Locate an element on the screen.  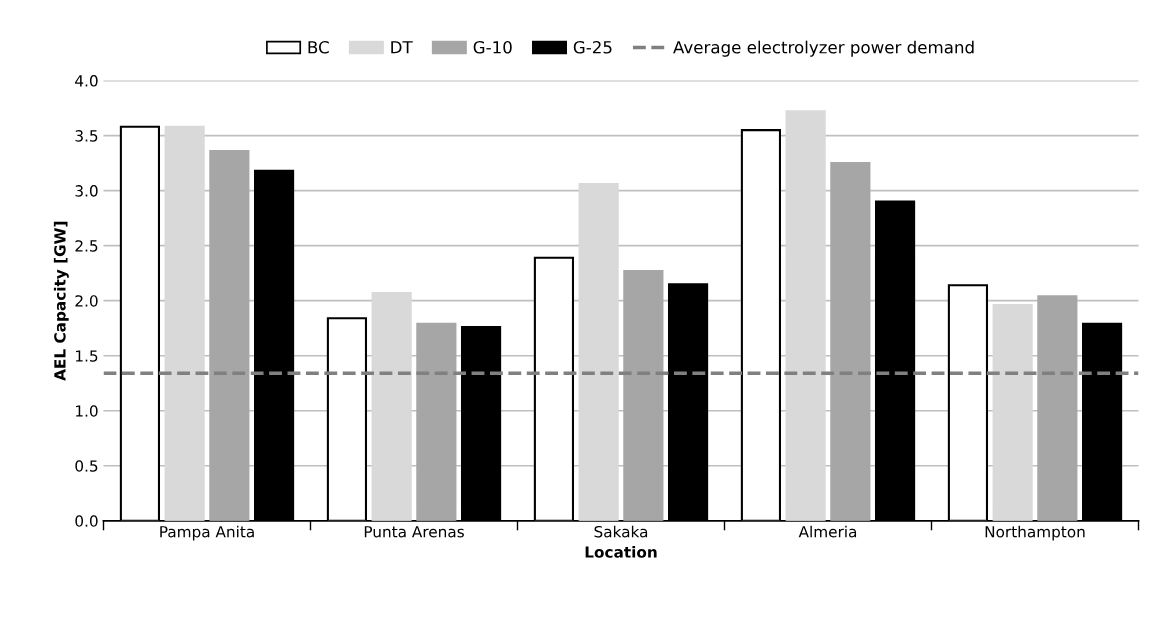
y-tick-label: 3.0 is located at coordinates (86, 191).